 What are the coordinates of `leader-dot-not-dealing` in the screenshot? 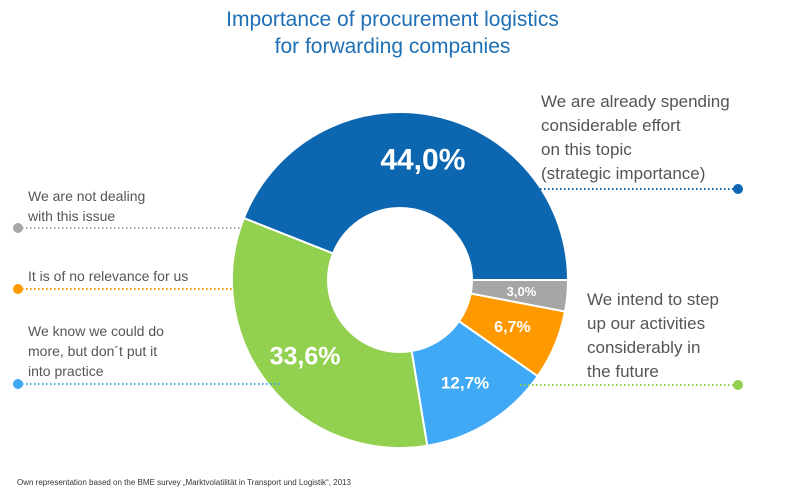 It's located at (18, 228).